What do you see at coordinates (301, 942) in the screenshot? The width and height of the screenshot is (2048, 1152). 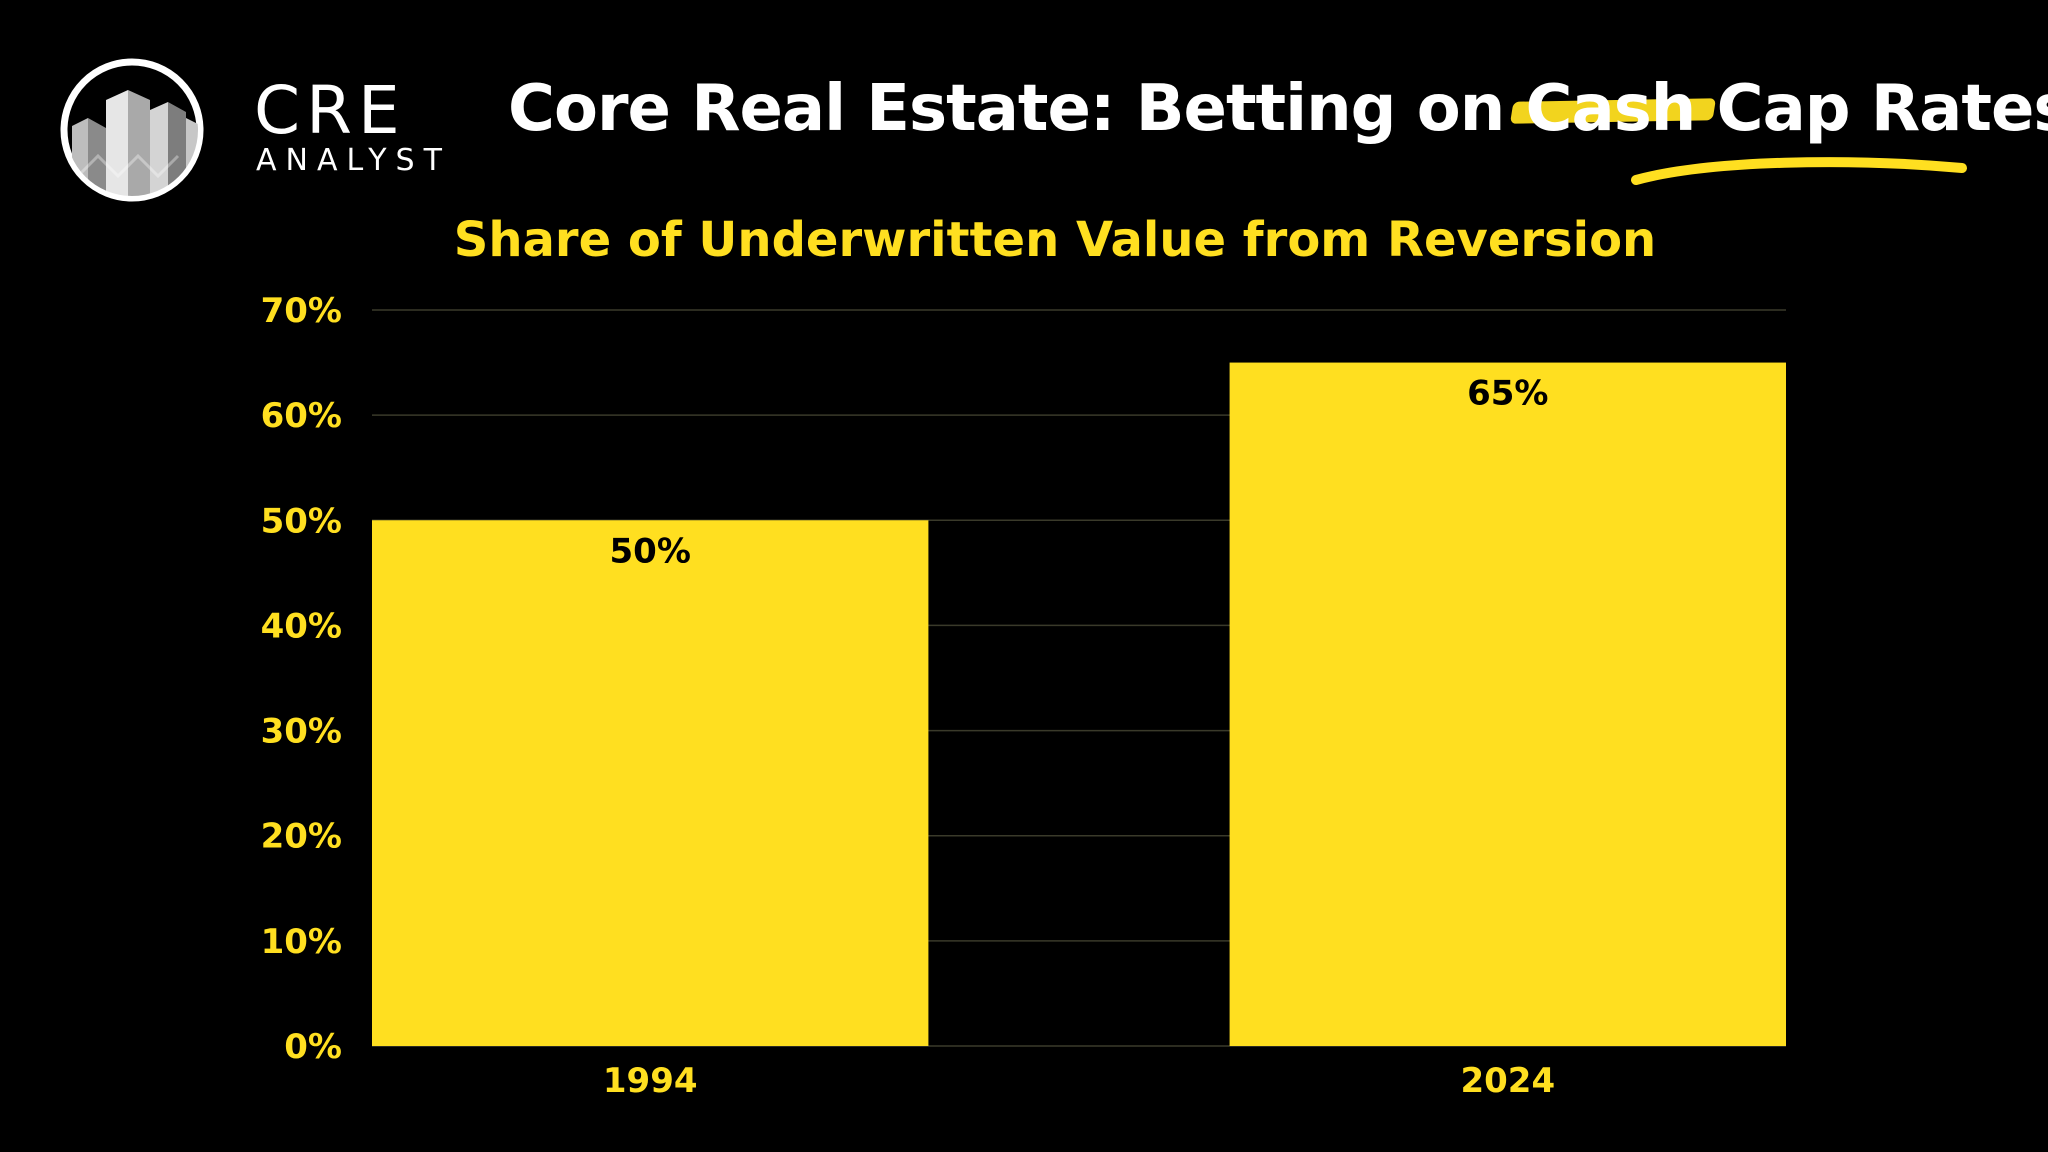 I see `y-tick-label: 10%` at bounding box center [301, 942].